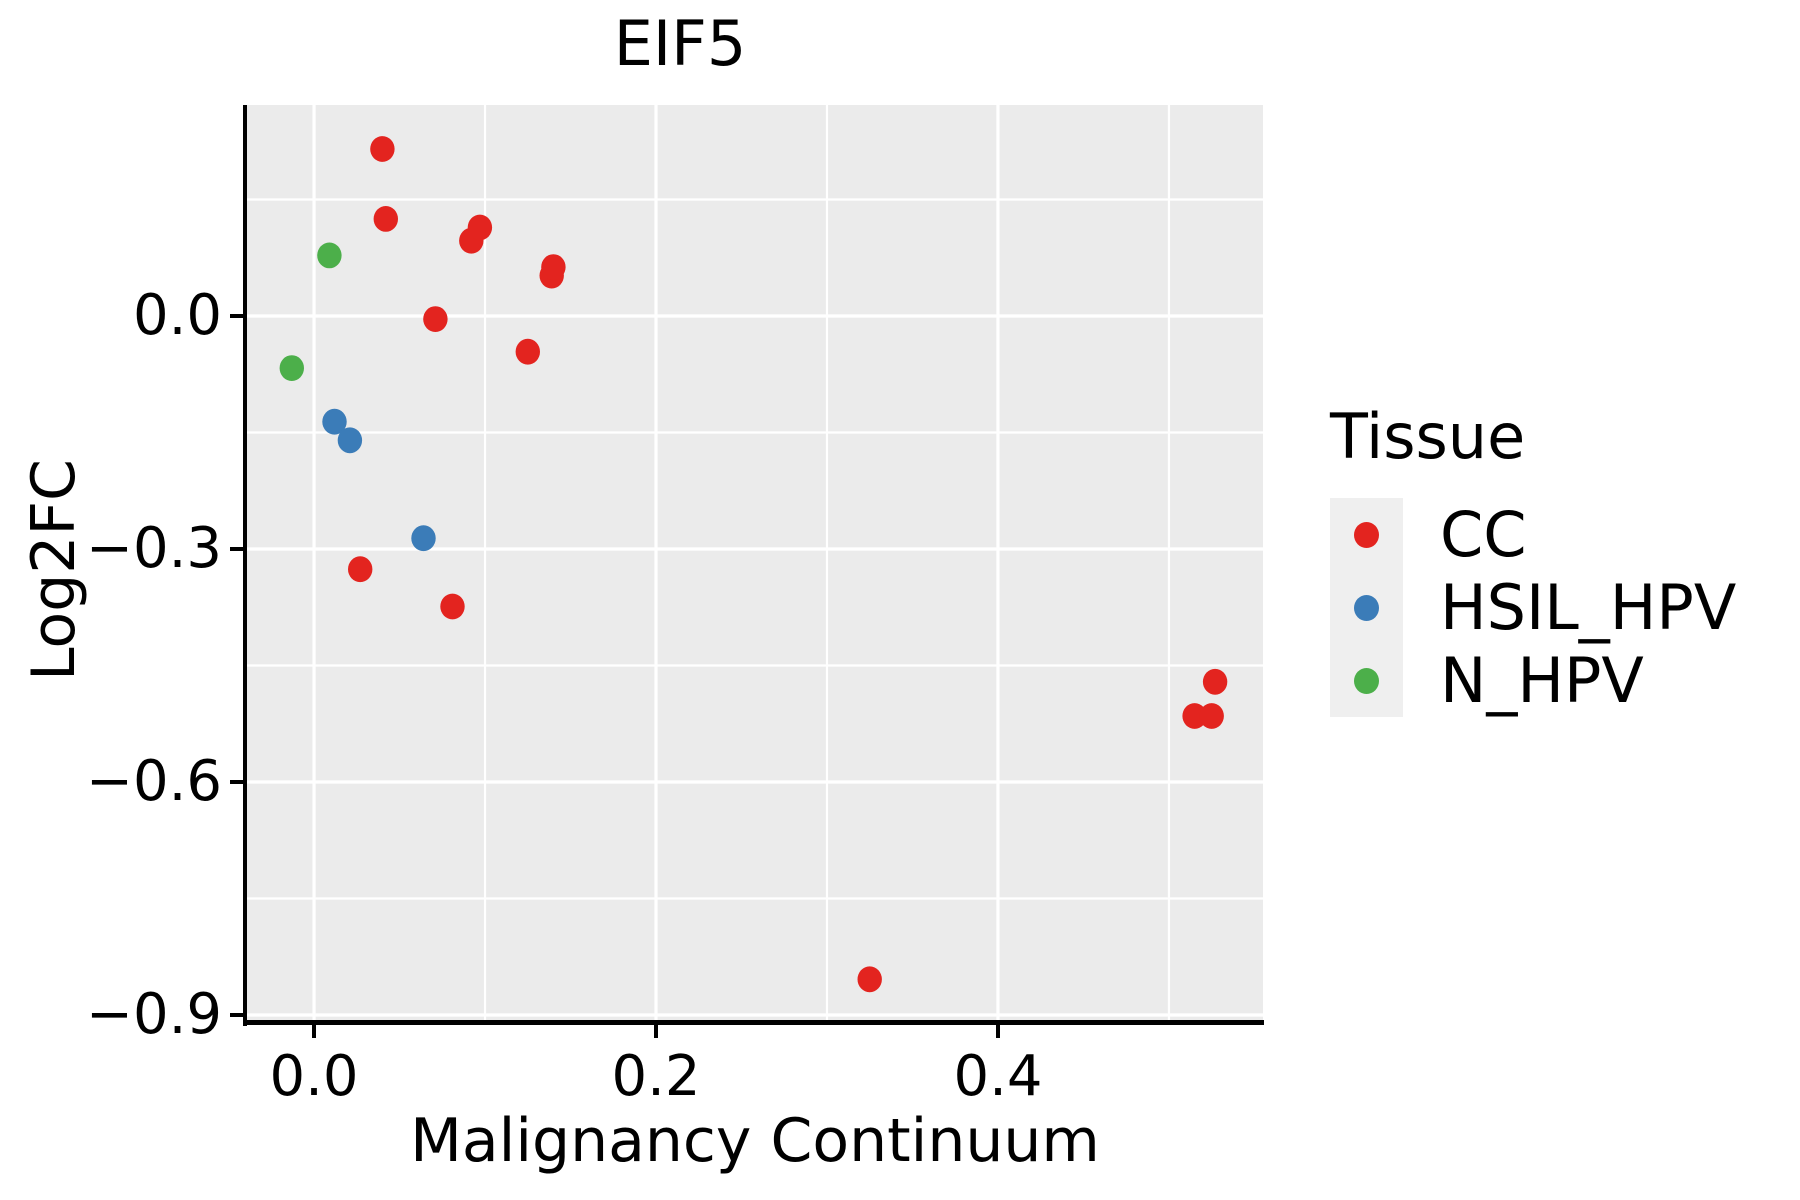 The width and height of the screenshot is (1800, 1200). Describe the element at coordinates (755, 1141) in the screenshot. I see `x-axis-title: Malignancy Continuum` at that location.